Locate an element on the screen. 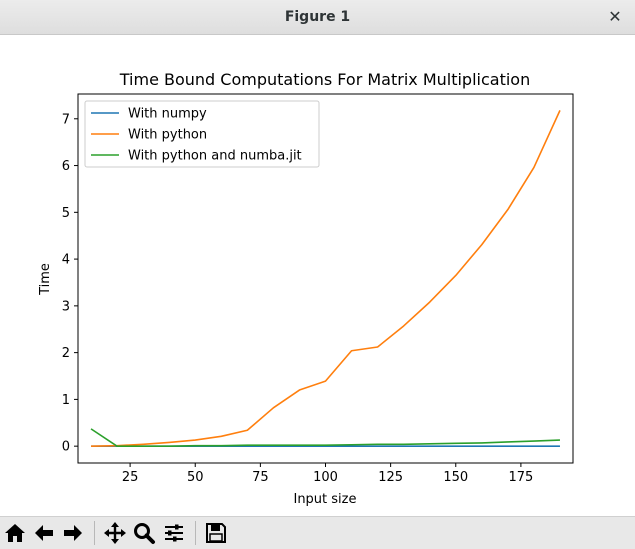 This screenshot has height=549, width=635. legend-box is located at coordinates (202, 134).